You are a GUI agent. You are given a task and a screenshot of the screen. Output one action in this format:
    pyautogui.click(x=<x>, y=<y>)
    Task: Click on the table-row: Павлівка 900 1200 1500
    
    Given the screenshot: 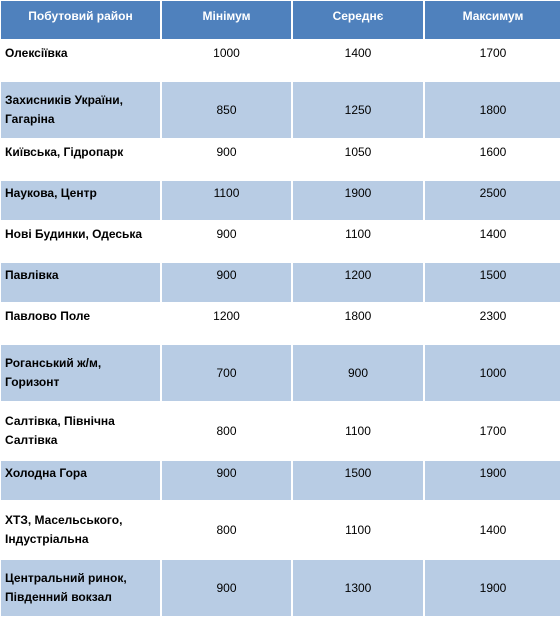 What is the action you would take?
    pyautogui.click(x=280, y=282)
    